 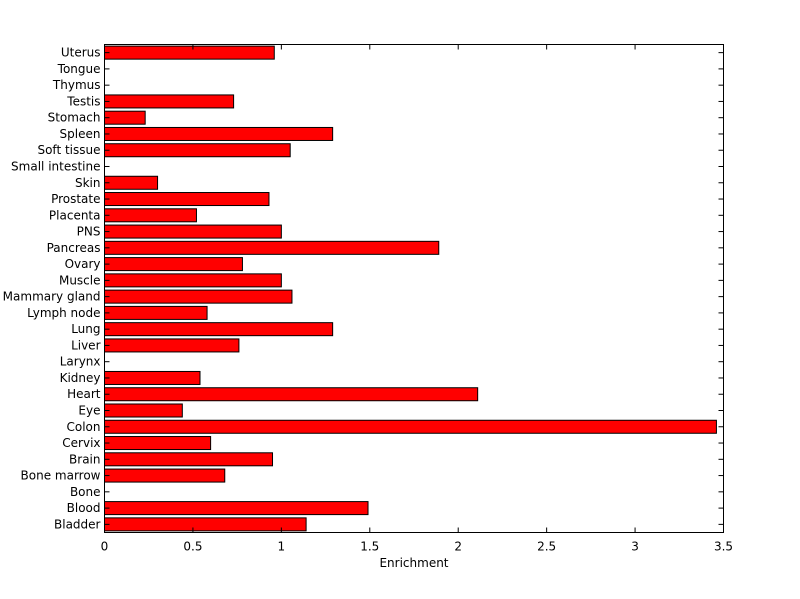 What do you see at coordinates (723, 547) in the screenshot?
I see `x-tick-label: 3.5` at bounding box center [723, 547].